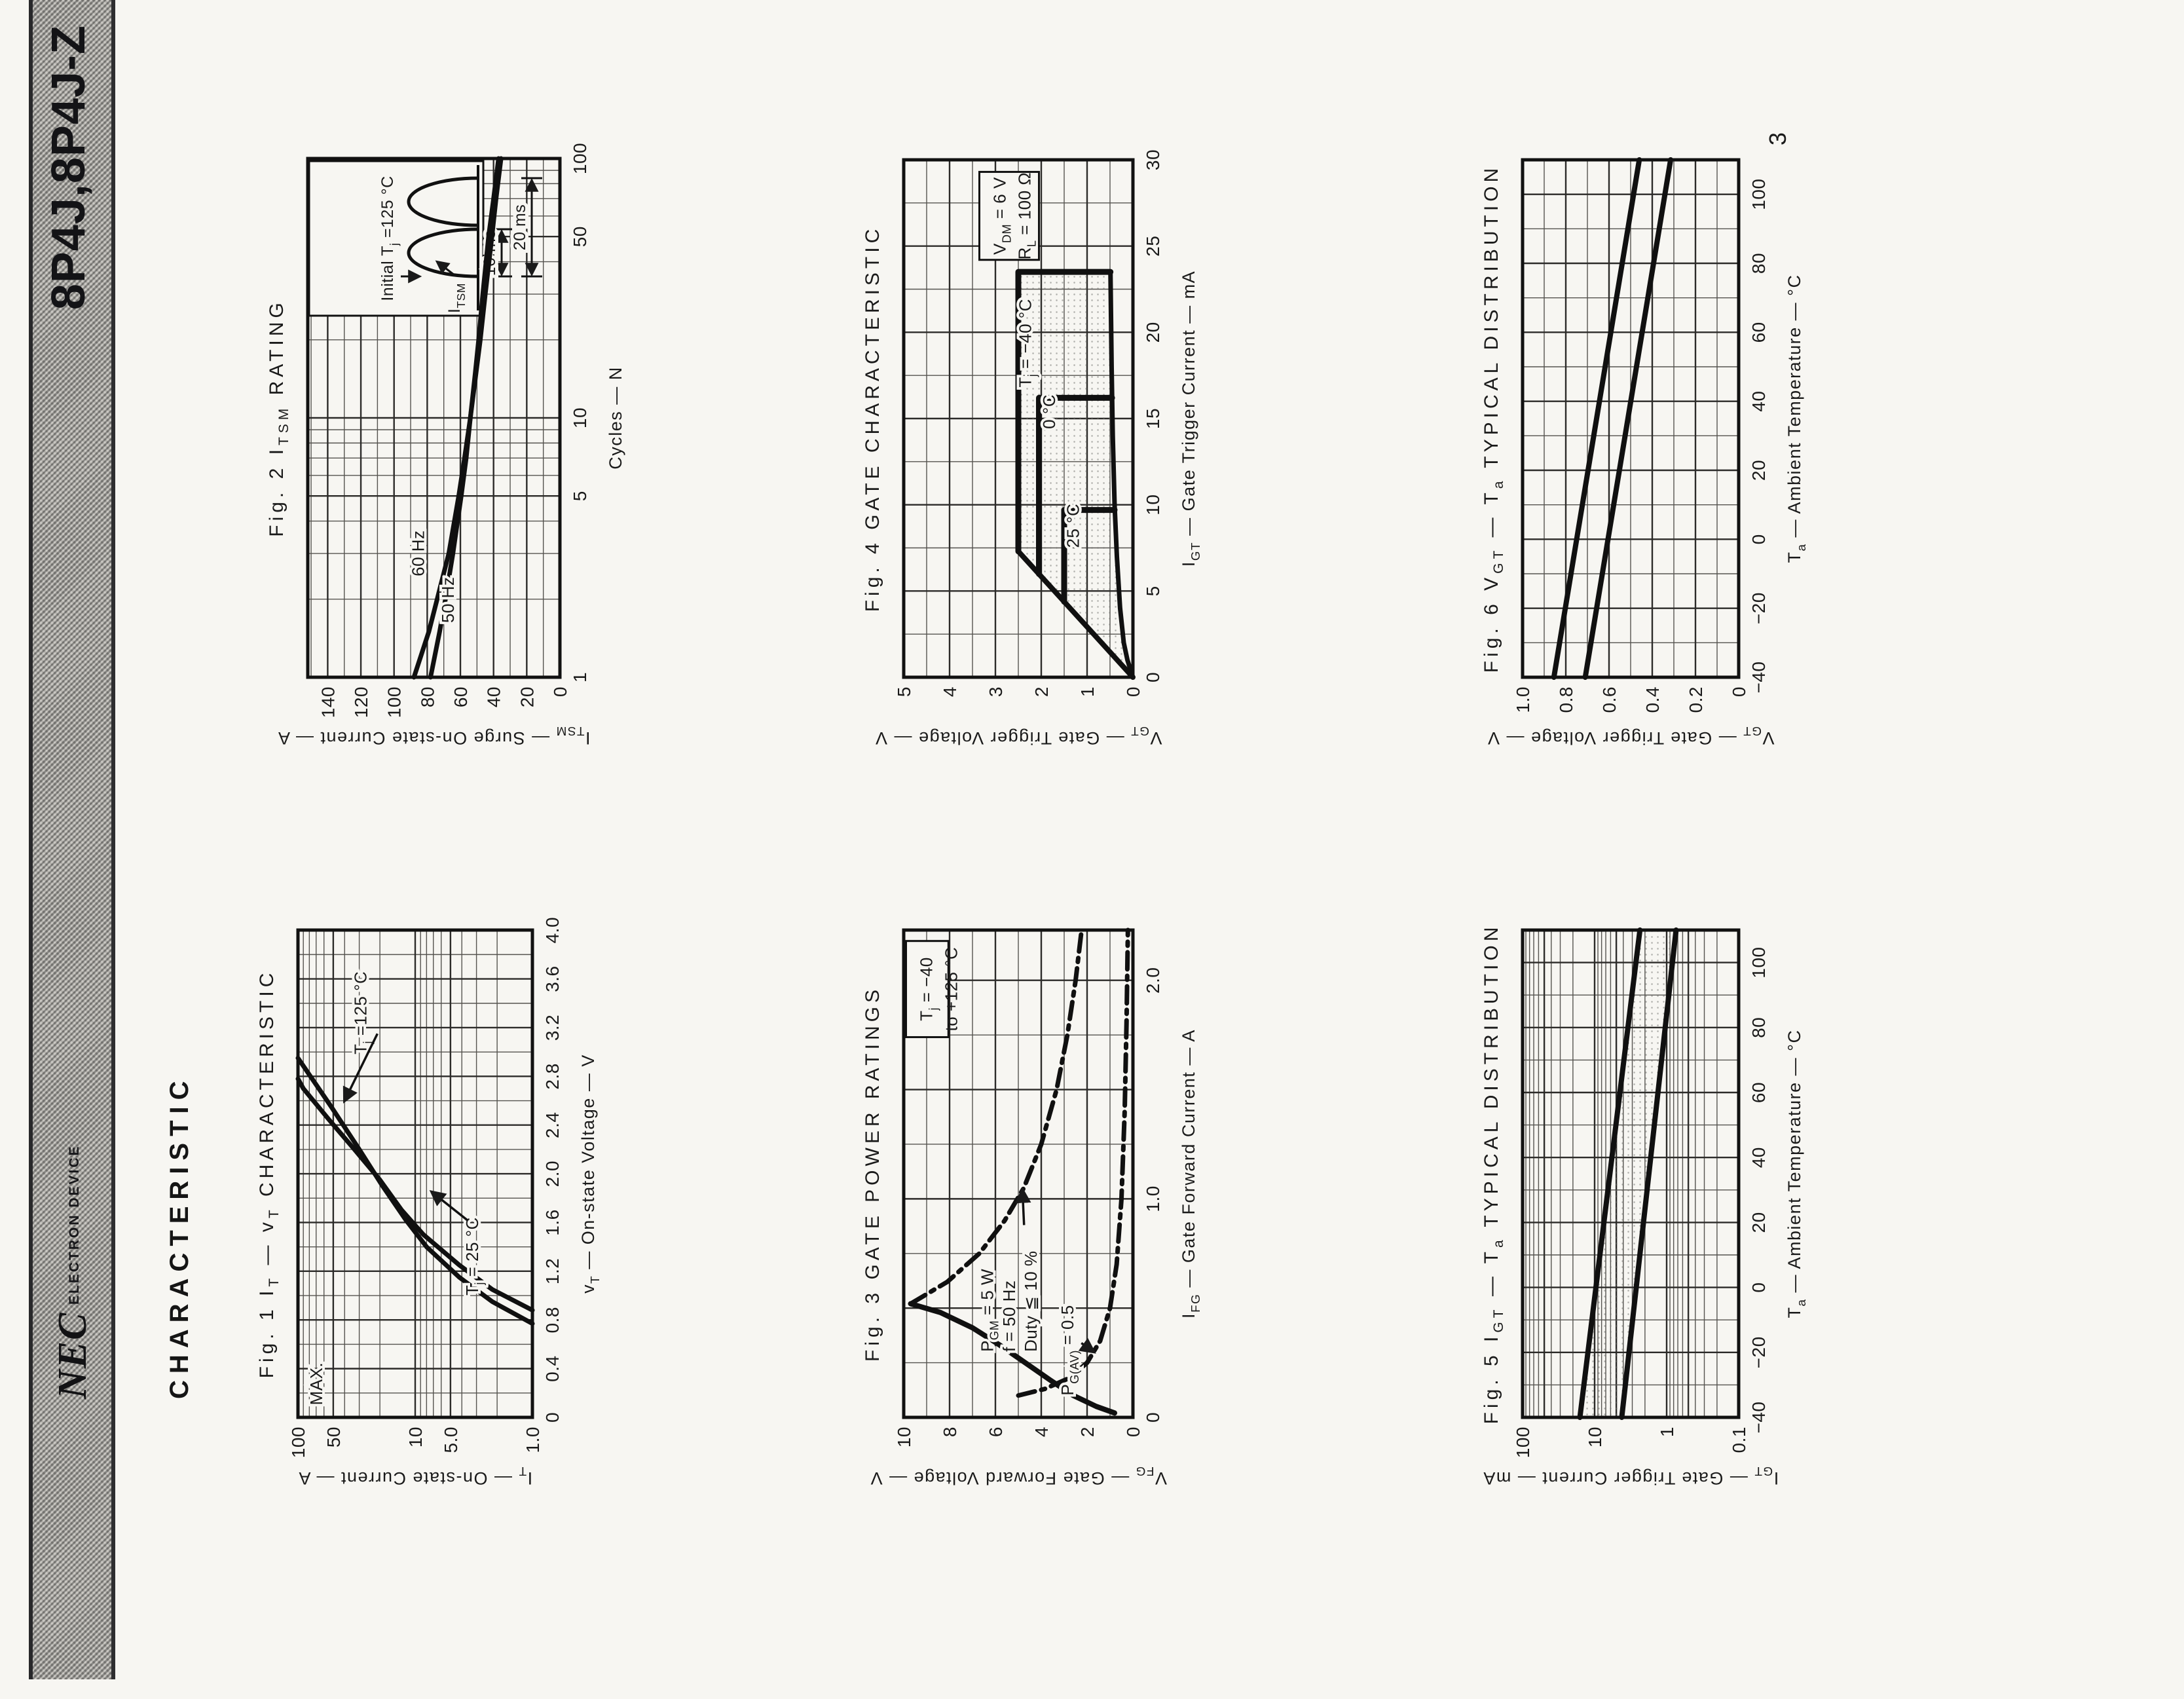 Image resolution: width=2184 pixels, height=1699 pixels. What do you see at coordinates (904, 1437) in the screenshot?
I see `fig3-ytick: 10` at bounding box center [904, 1437].